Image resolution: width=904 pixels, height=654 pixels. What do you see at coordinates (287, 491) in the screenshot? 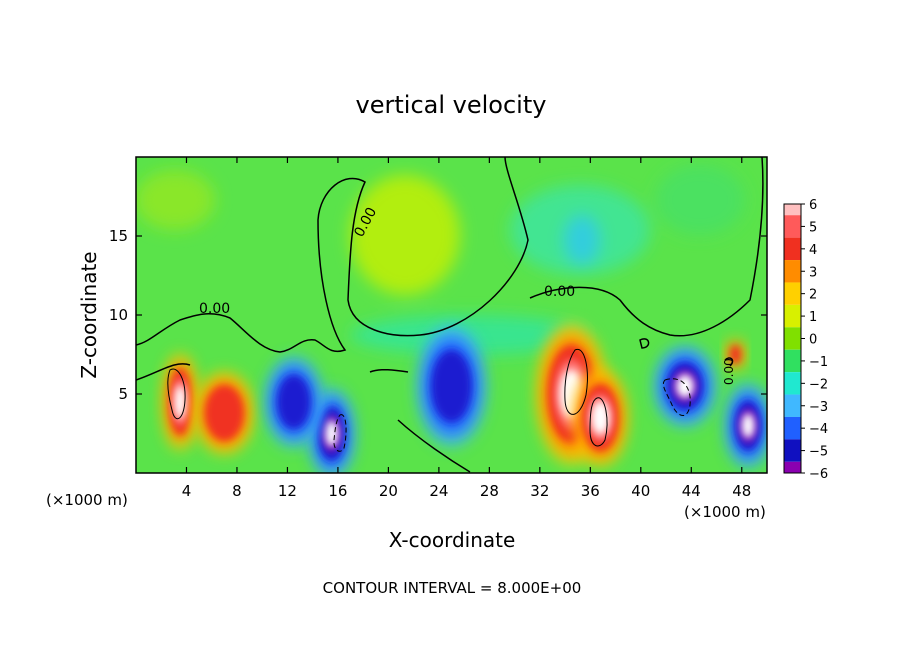
I see `x-tick-label: 12` at bounding box center [287, 491].